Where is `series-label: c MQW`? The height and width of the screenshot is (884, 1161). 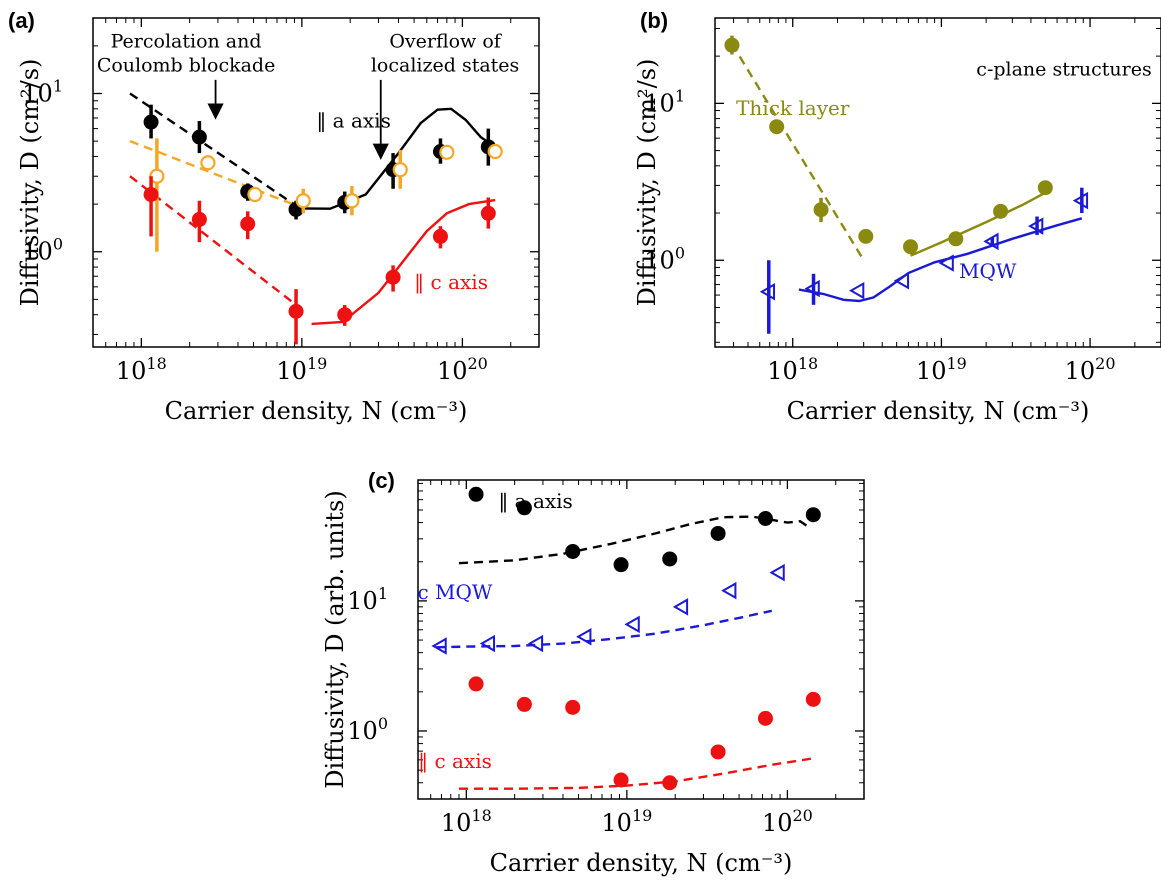 series-label: c MQW is located at coordinates (454, 592).